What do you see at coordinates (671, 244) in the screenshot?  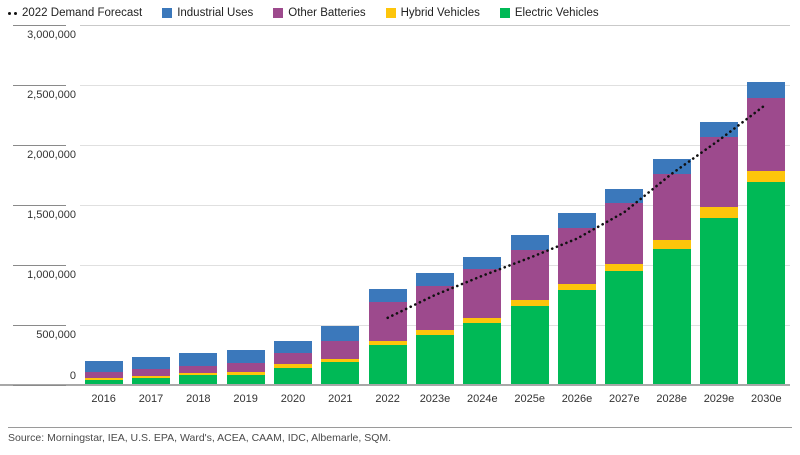 I see `bar-2028e-hybrid-vehicles` at bounding box center [671, 244].